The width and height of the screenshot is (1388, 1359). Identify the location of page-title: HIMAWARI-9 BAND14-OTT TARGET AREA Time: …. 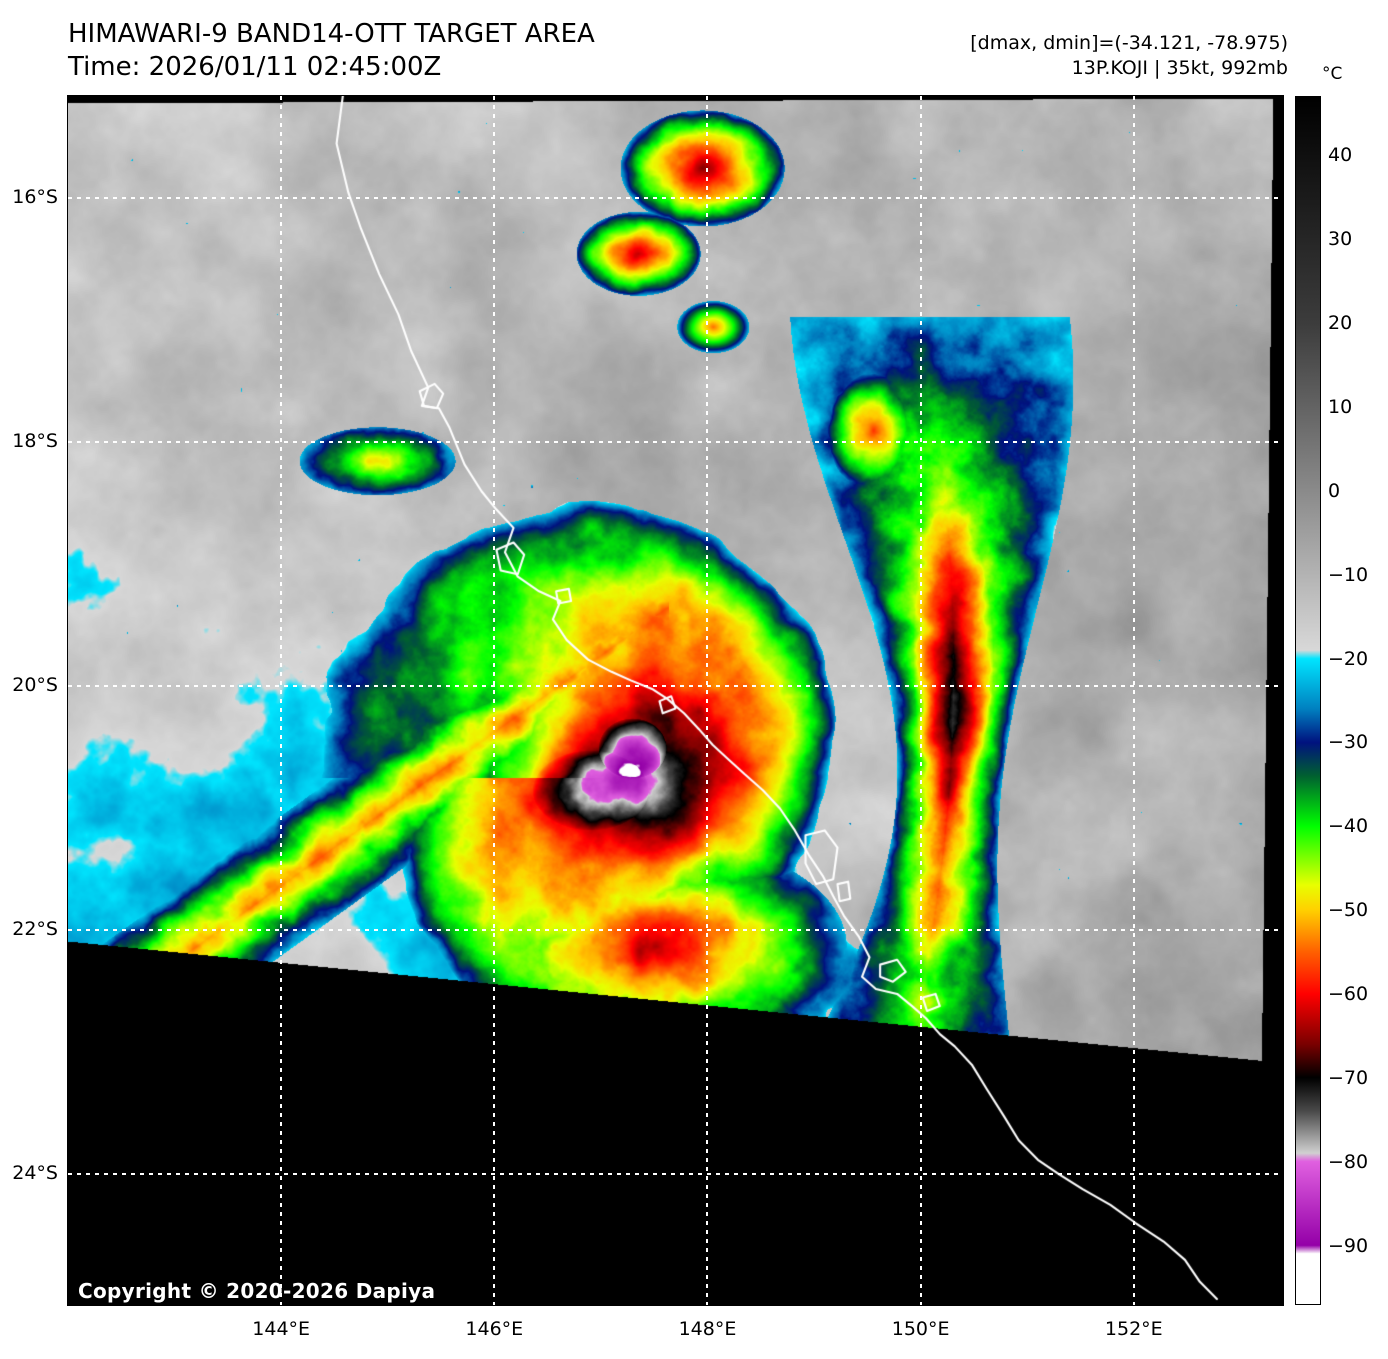
(331, 51).